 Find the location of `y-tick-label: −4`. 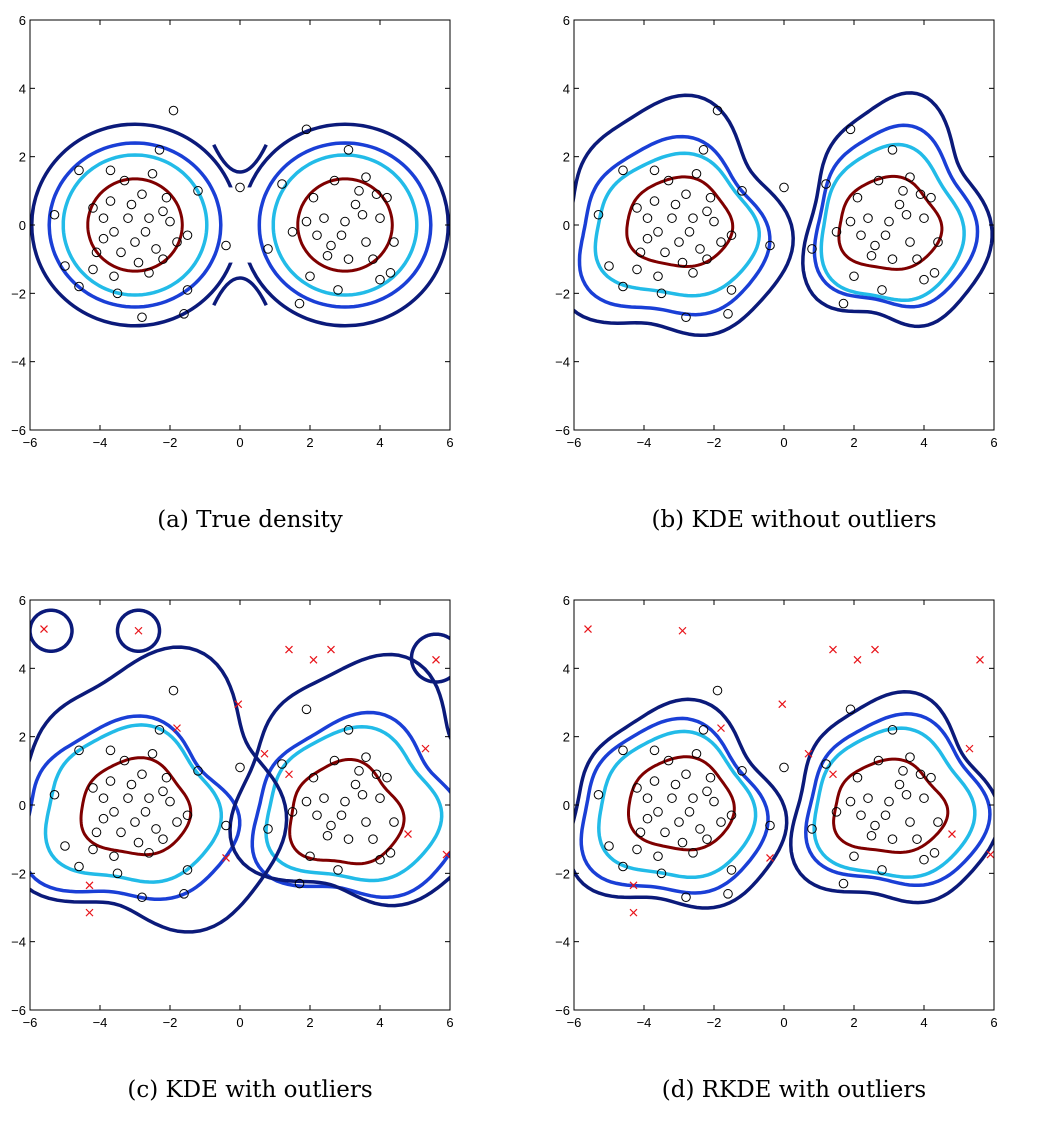

y-tick-label: −4 is located at coordinates (562, 942).